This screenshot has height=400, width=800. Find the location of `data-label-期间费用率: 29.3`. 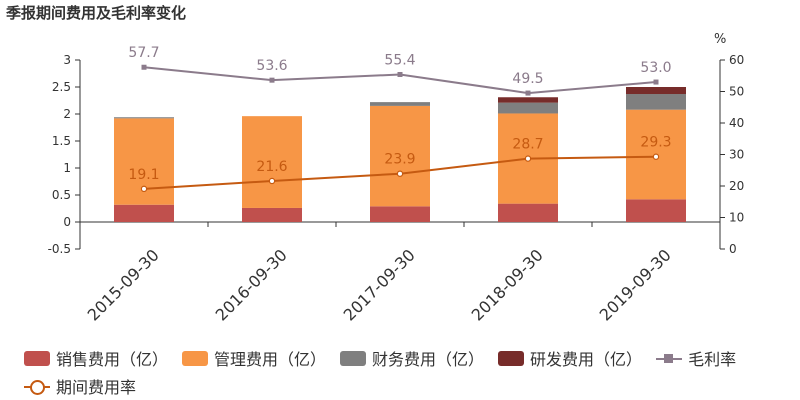

data-label-期间费用率: 29.3 is located at coordinates (655, 143).